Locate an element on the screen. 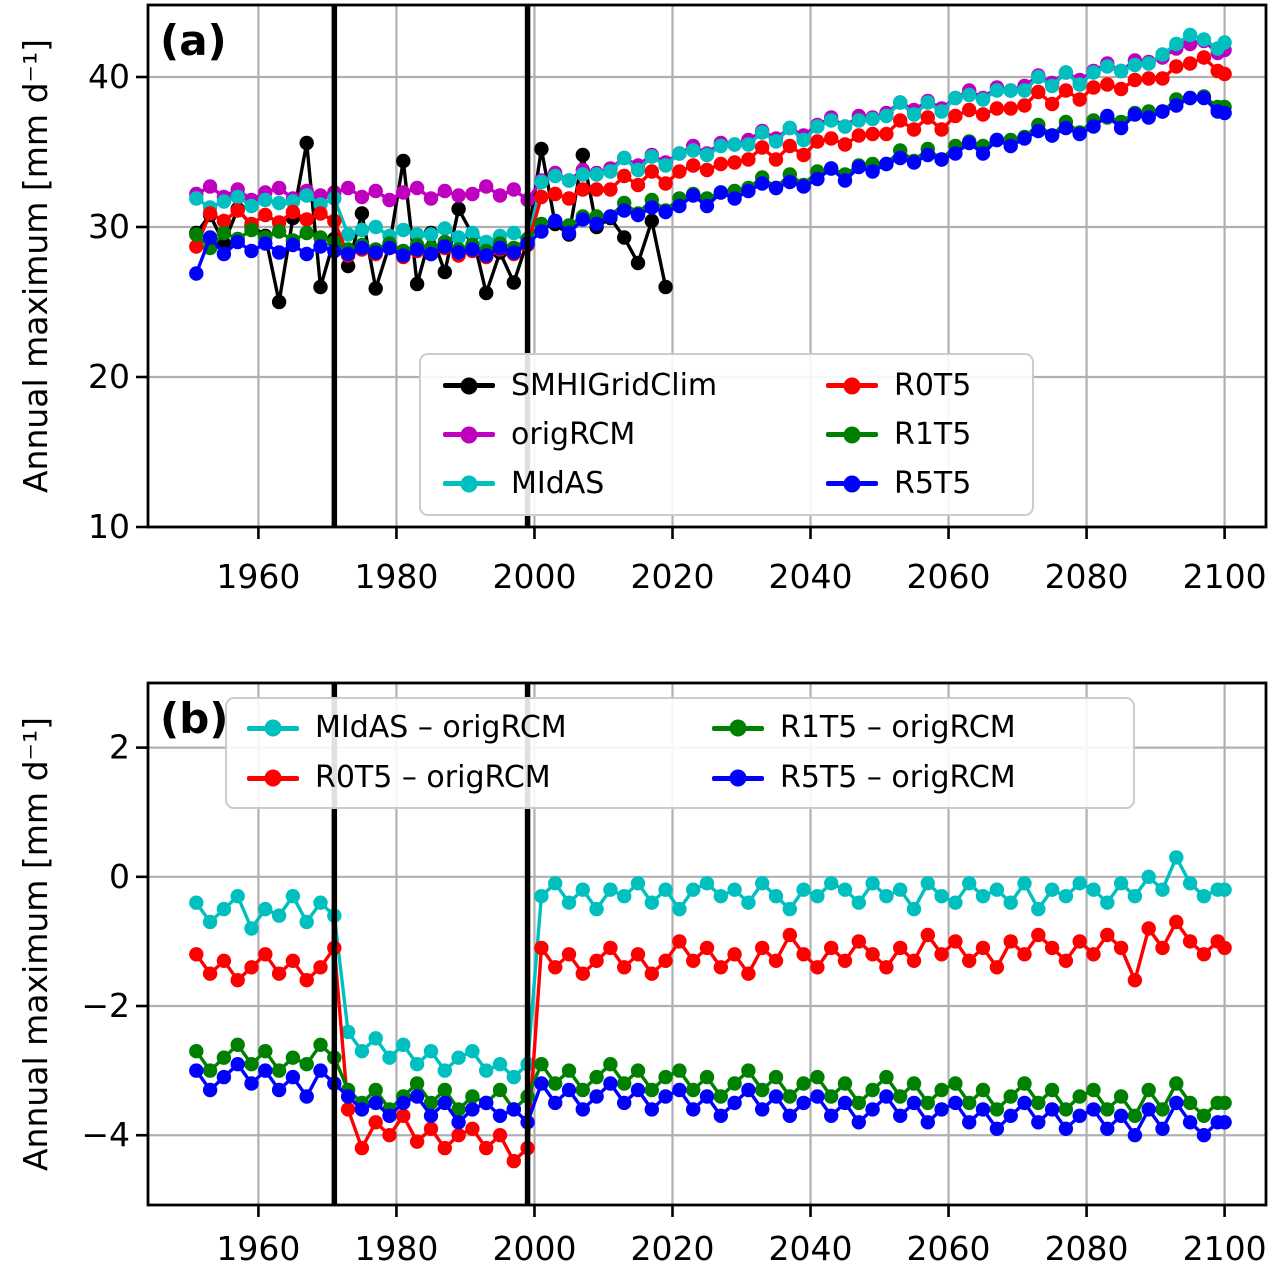 This screenshot has height=1267, width=1284. y-axis-label-panel-a: Annual maximum [mm d⁻¹] is located at coordinates (35, 266).